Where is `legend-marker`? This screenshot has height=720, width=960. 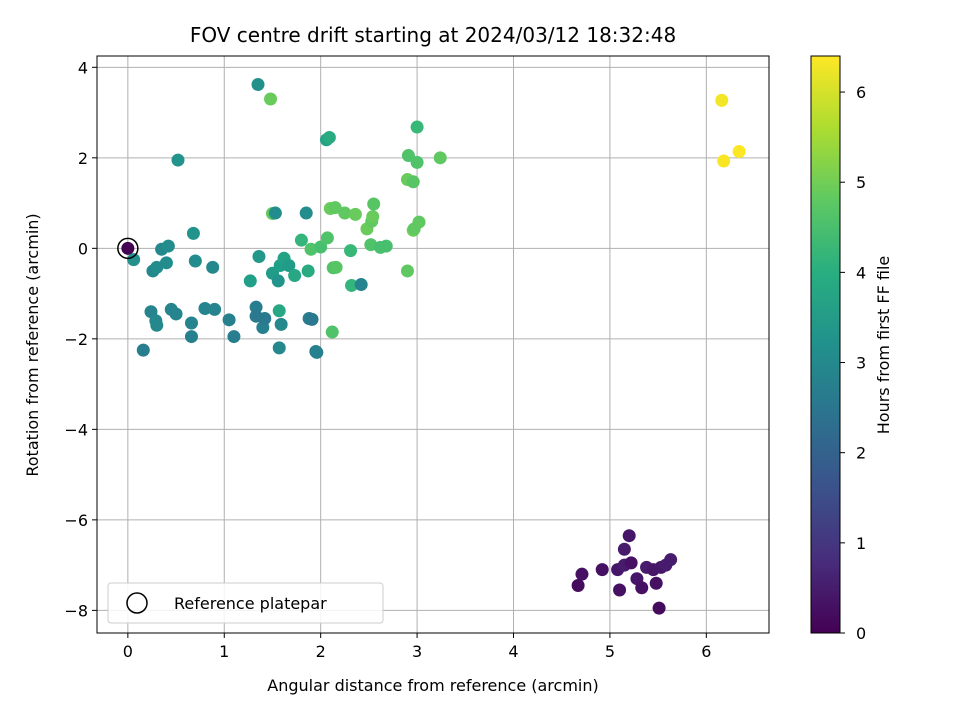
legend-marker is located at coordinates (137, 603).